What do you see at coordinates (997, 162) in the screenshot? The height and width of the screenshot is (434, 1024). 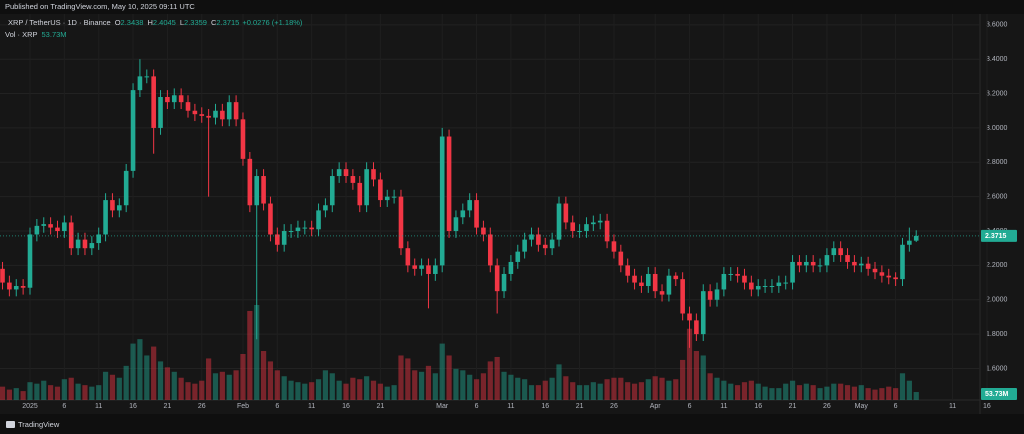 I see `y-tick-label: 2.8000` at bounding box center [997, 162].